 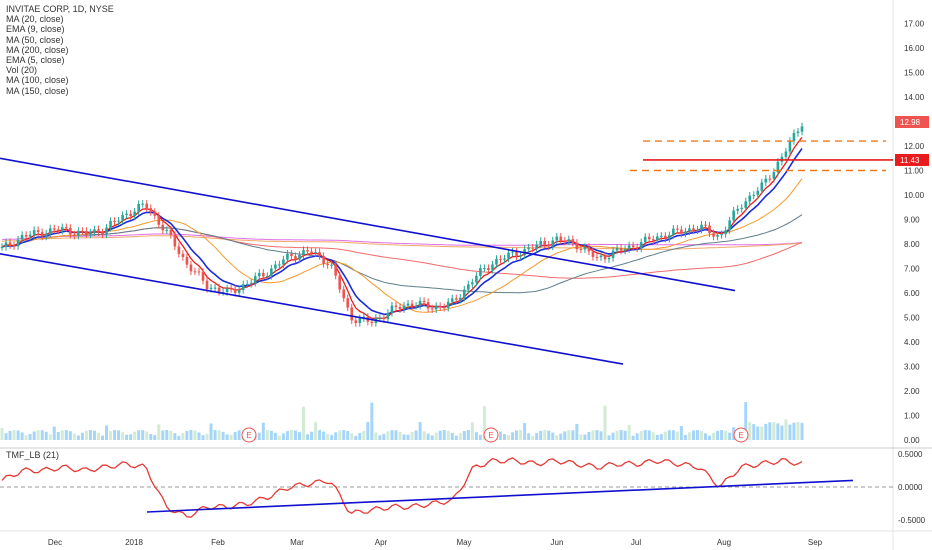 I want to click on last-price-label-bg, so click(x=912, y=121).